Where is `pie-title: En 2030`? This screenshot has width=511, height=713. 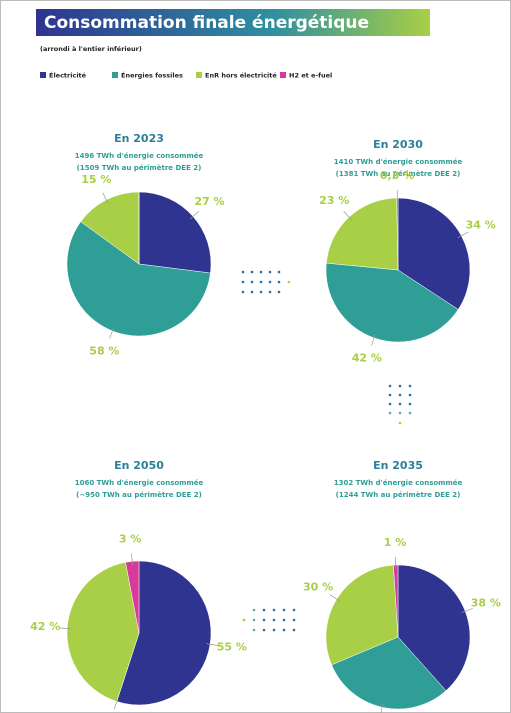 pie-title: En 2030 is located at coordinates (398, 144).